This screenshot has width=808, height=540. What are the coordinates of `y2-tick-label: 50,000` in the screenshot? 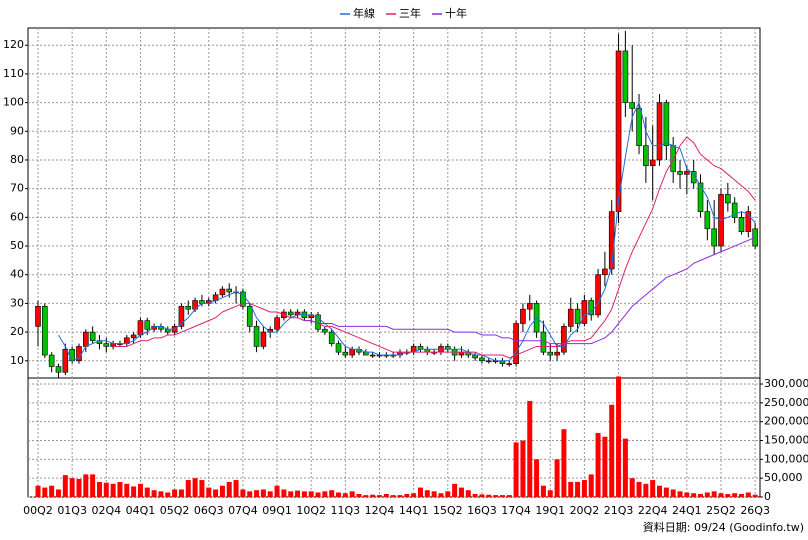 It's located at (783, 477).